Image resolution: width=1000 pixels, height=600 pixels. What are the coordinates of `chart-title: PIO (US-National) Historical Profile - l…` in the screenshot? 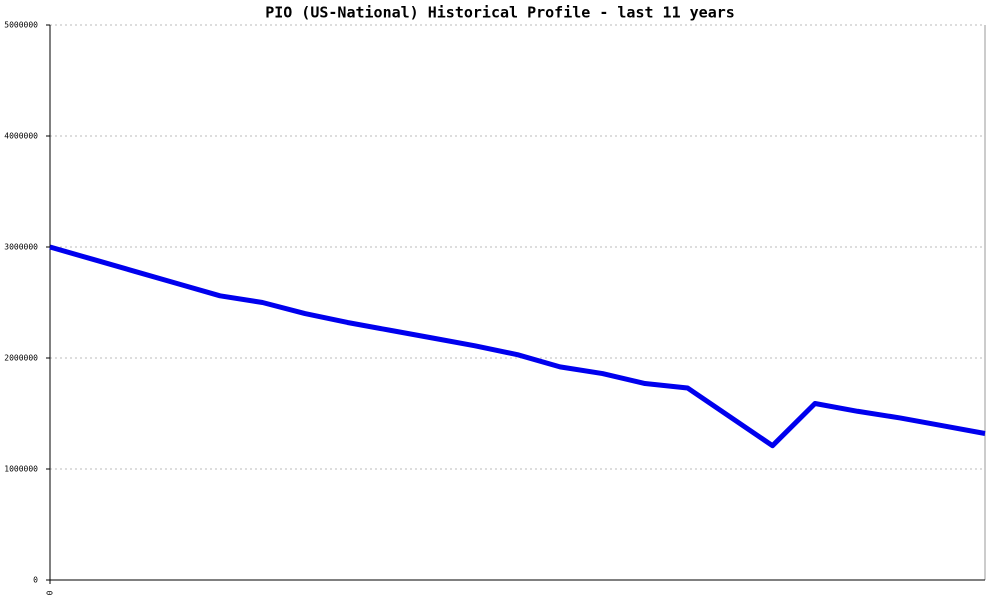 It's located at (500, 13).